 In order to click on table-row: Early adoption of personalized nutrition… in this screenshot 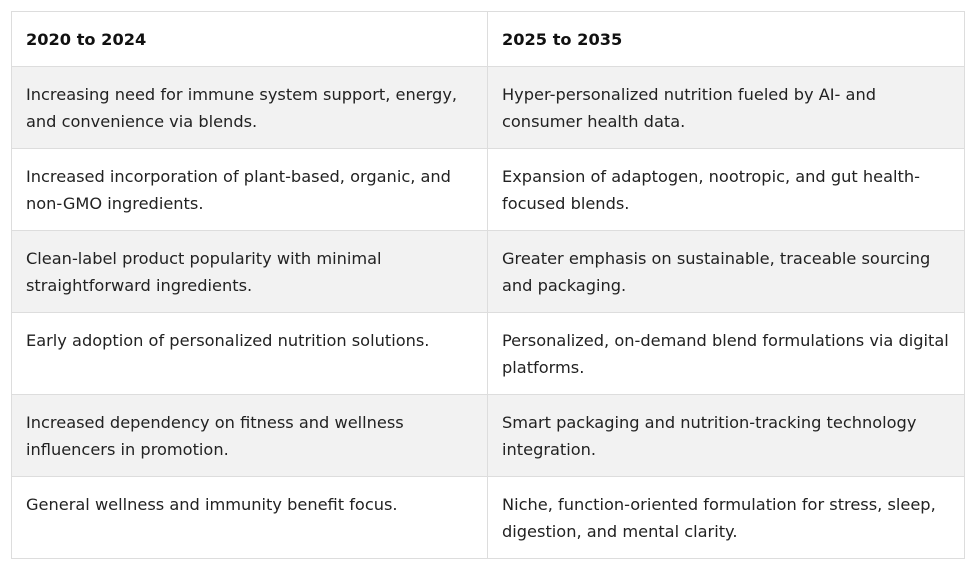, I will do `click(488, 353)`.